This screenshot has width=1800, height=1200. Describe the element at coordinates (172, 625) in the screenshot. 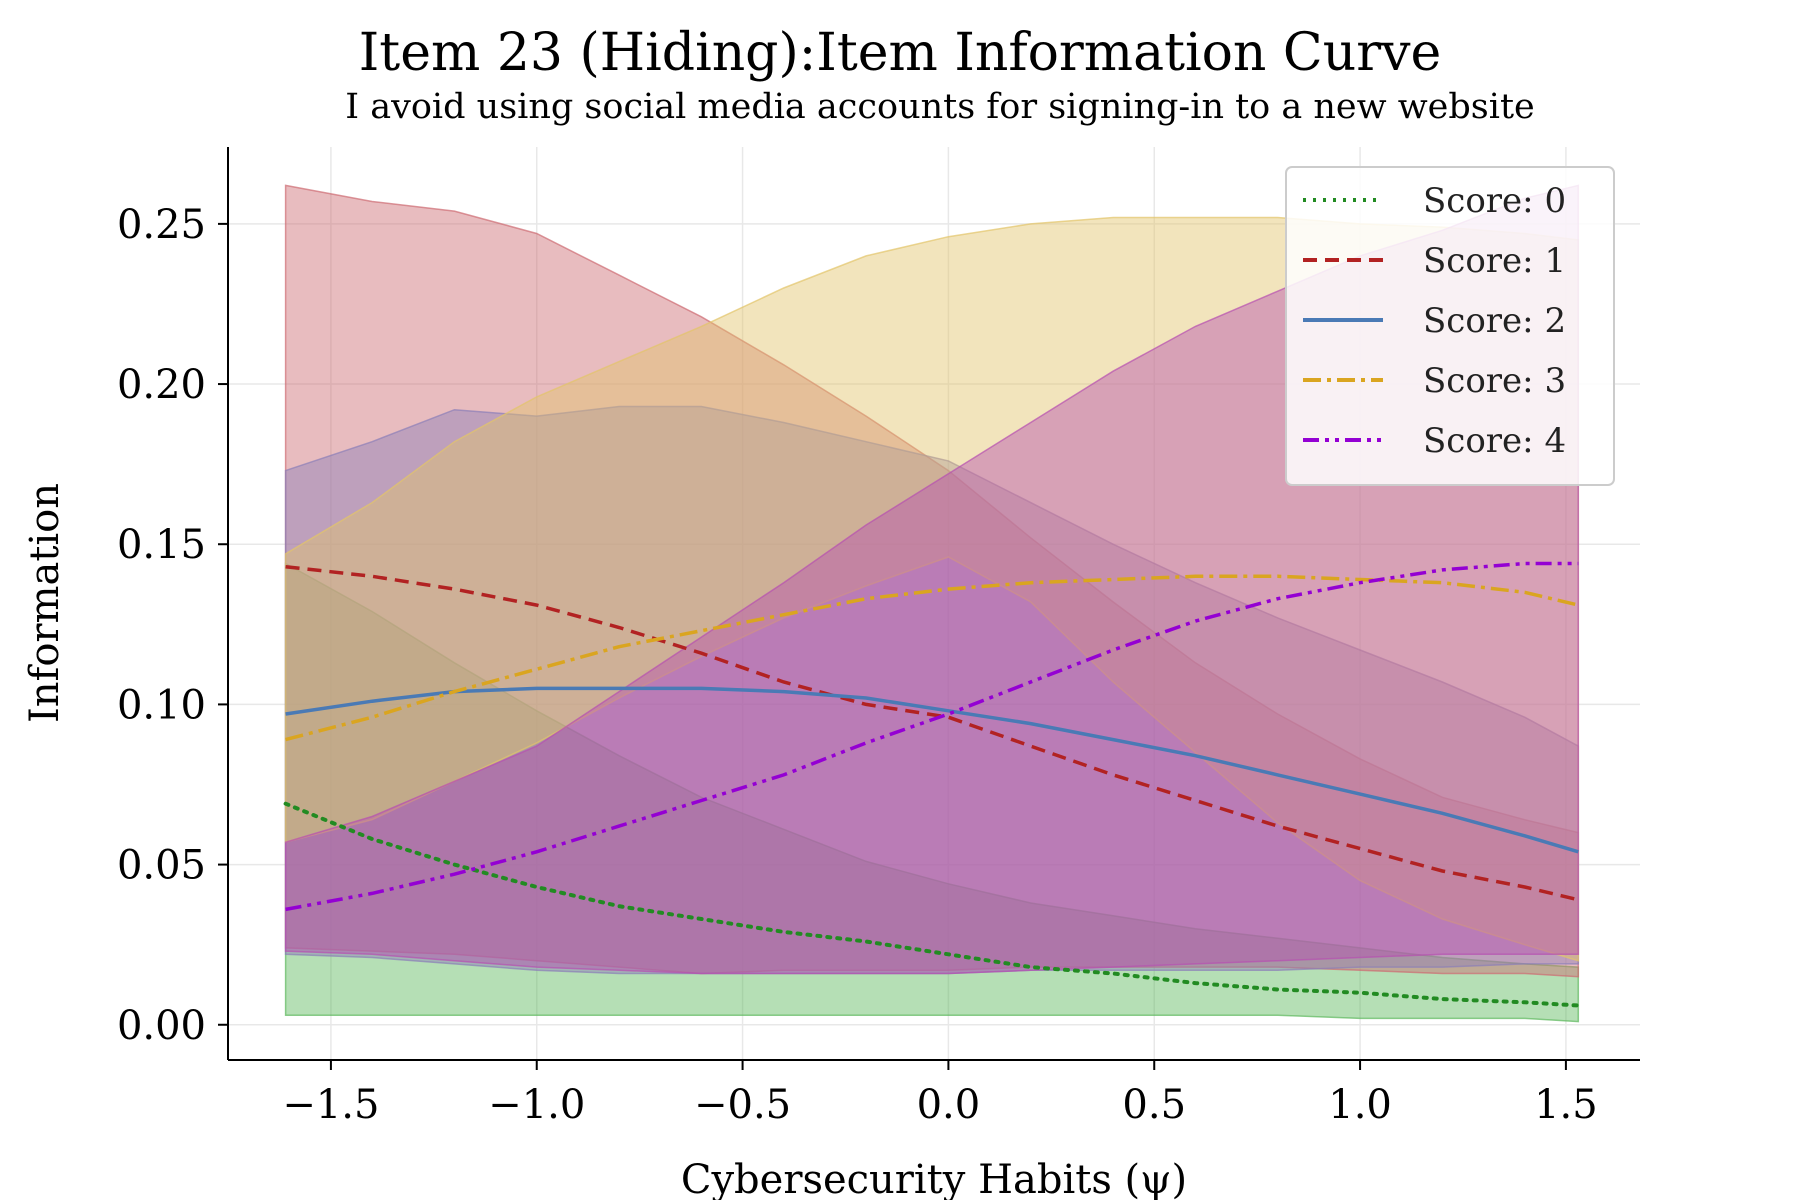

I see `y-ticks: 0.00 0.05 0.10 0.15 0.20 0.25` at that location.